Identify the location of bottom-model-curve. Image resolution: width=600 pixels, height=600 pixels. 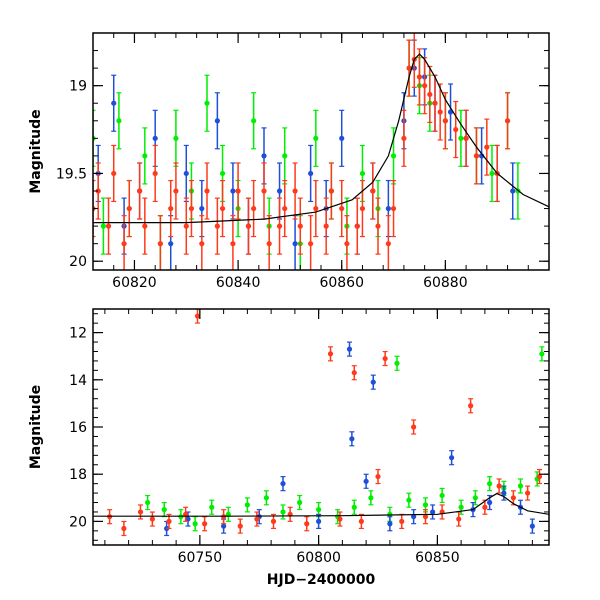
(321, 504).